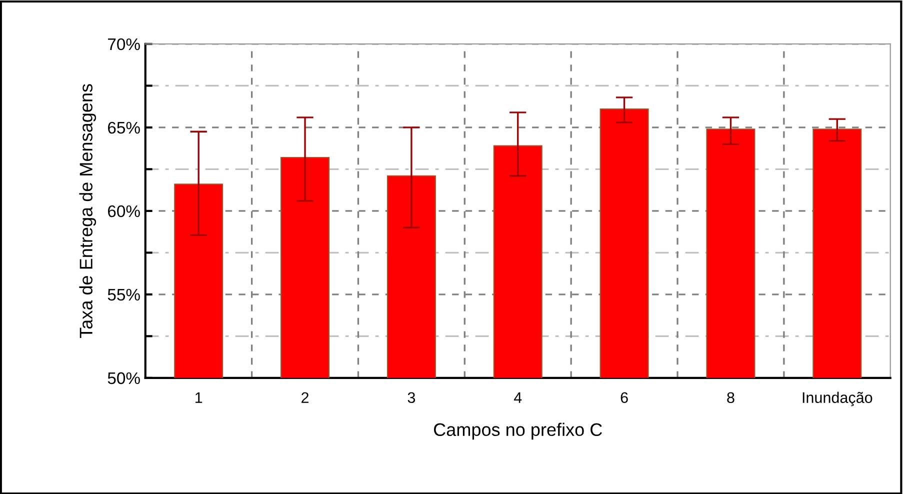  I want to click on y-tick-label: 70%, so click(124, 44).